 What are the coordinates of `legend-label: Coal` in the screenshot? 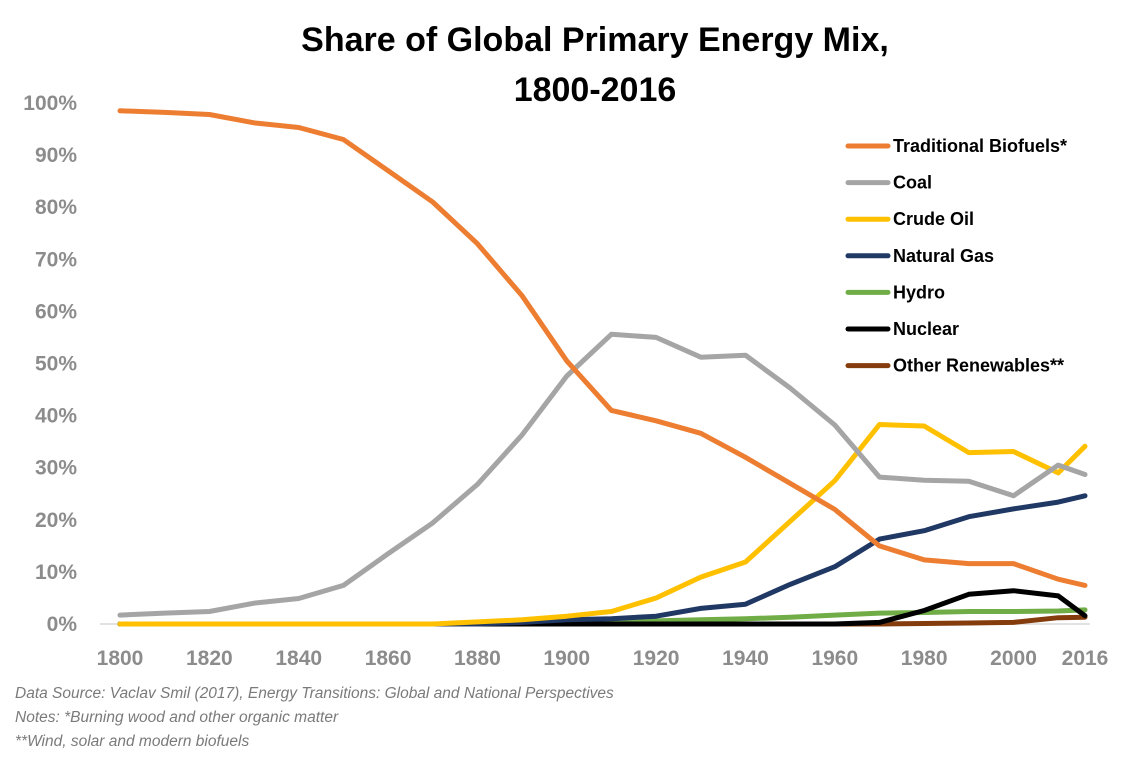 It's located at (912, 183).